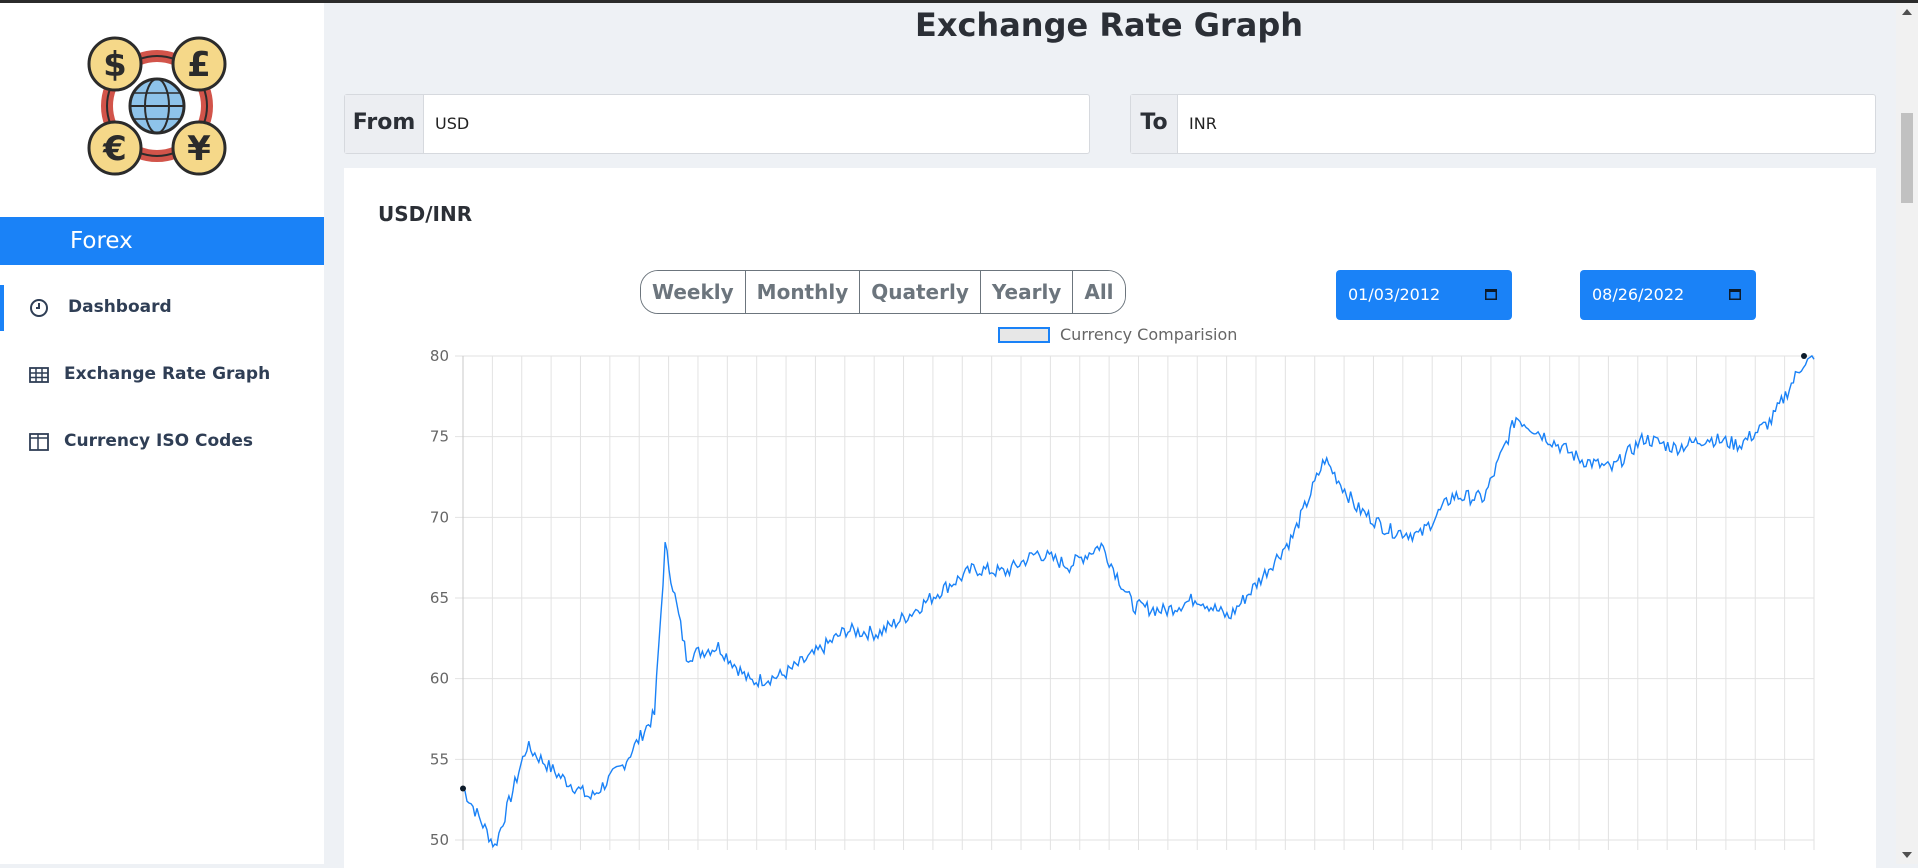 Image resolution: width=1918 pixels, height=868 pixels. What do you see at coordinates (167, 374) in the screenshot?
I see `sidebar-item-label: Exchange Rate Graph` at bounding box center [167, 374].